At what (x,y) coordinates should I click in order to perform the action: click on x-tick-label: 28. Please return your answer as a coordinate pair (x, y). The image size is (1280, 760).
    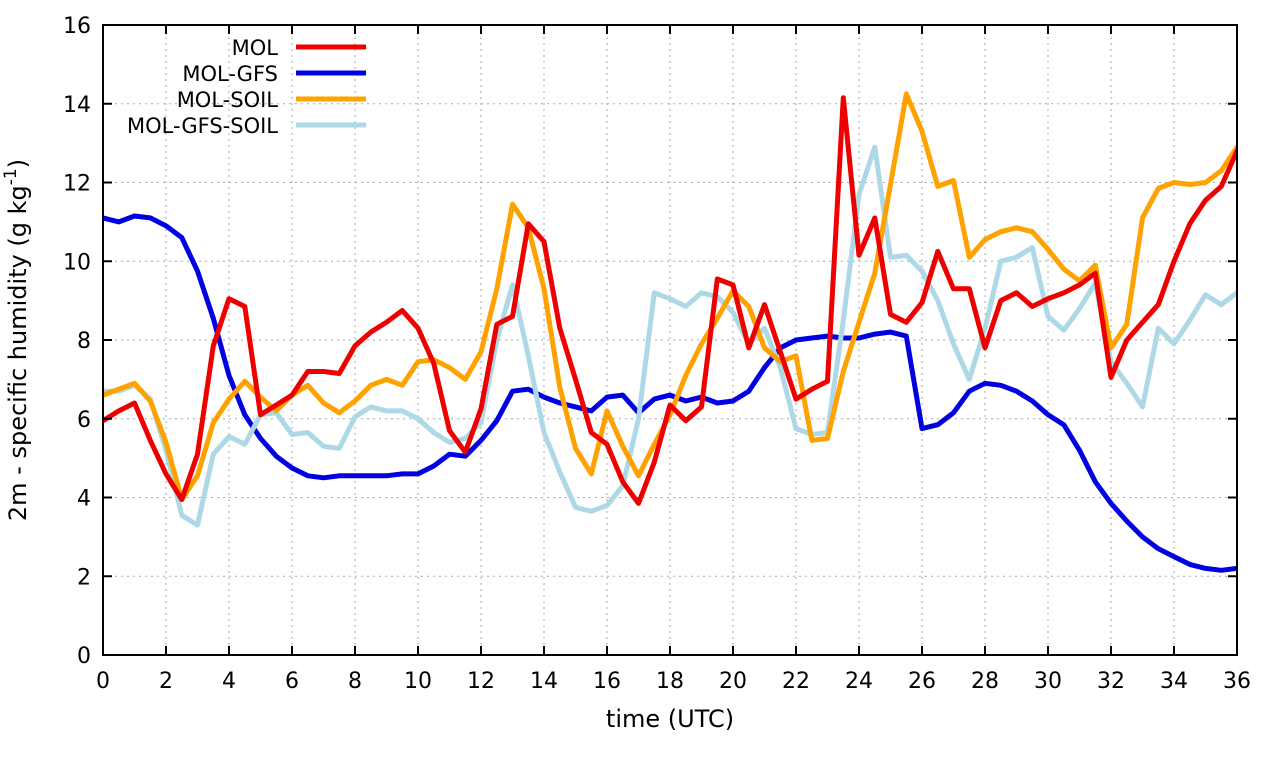
    Looking at the image, I should click on (985, 681).